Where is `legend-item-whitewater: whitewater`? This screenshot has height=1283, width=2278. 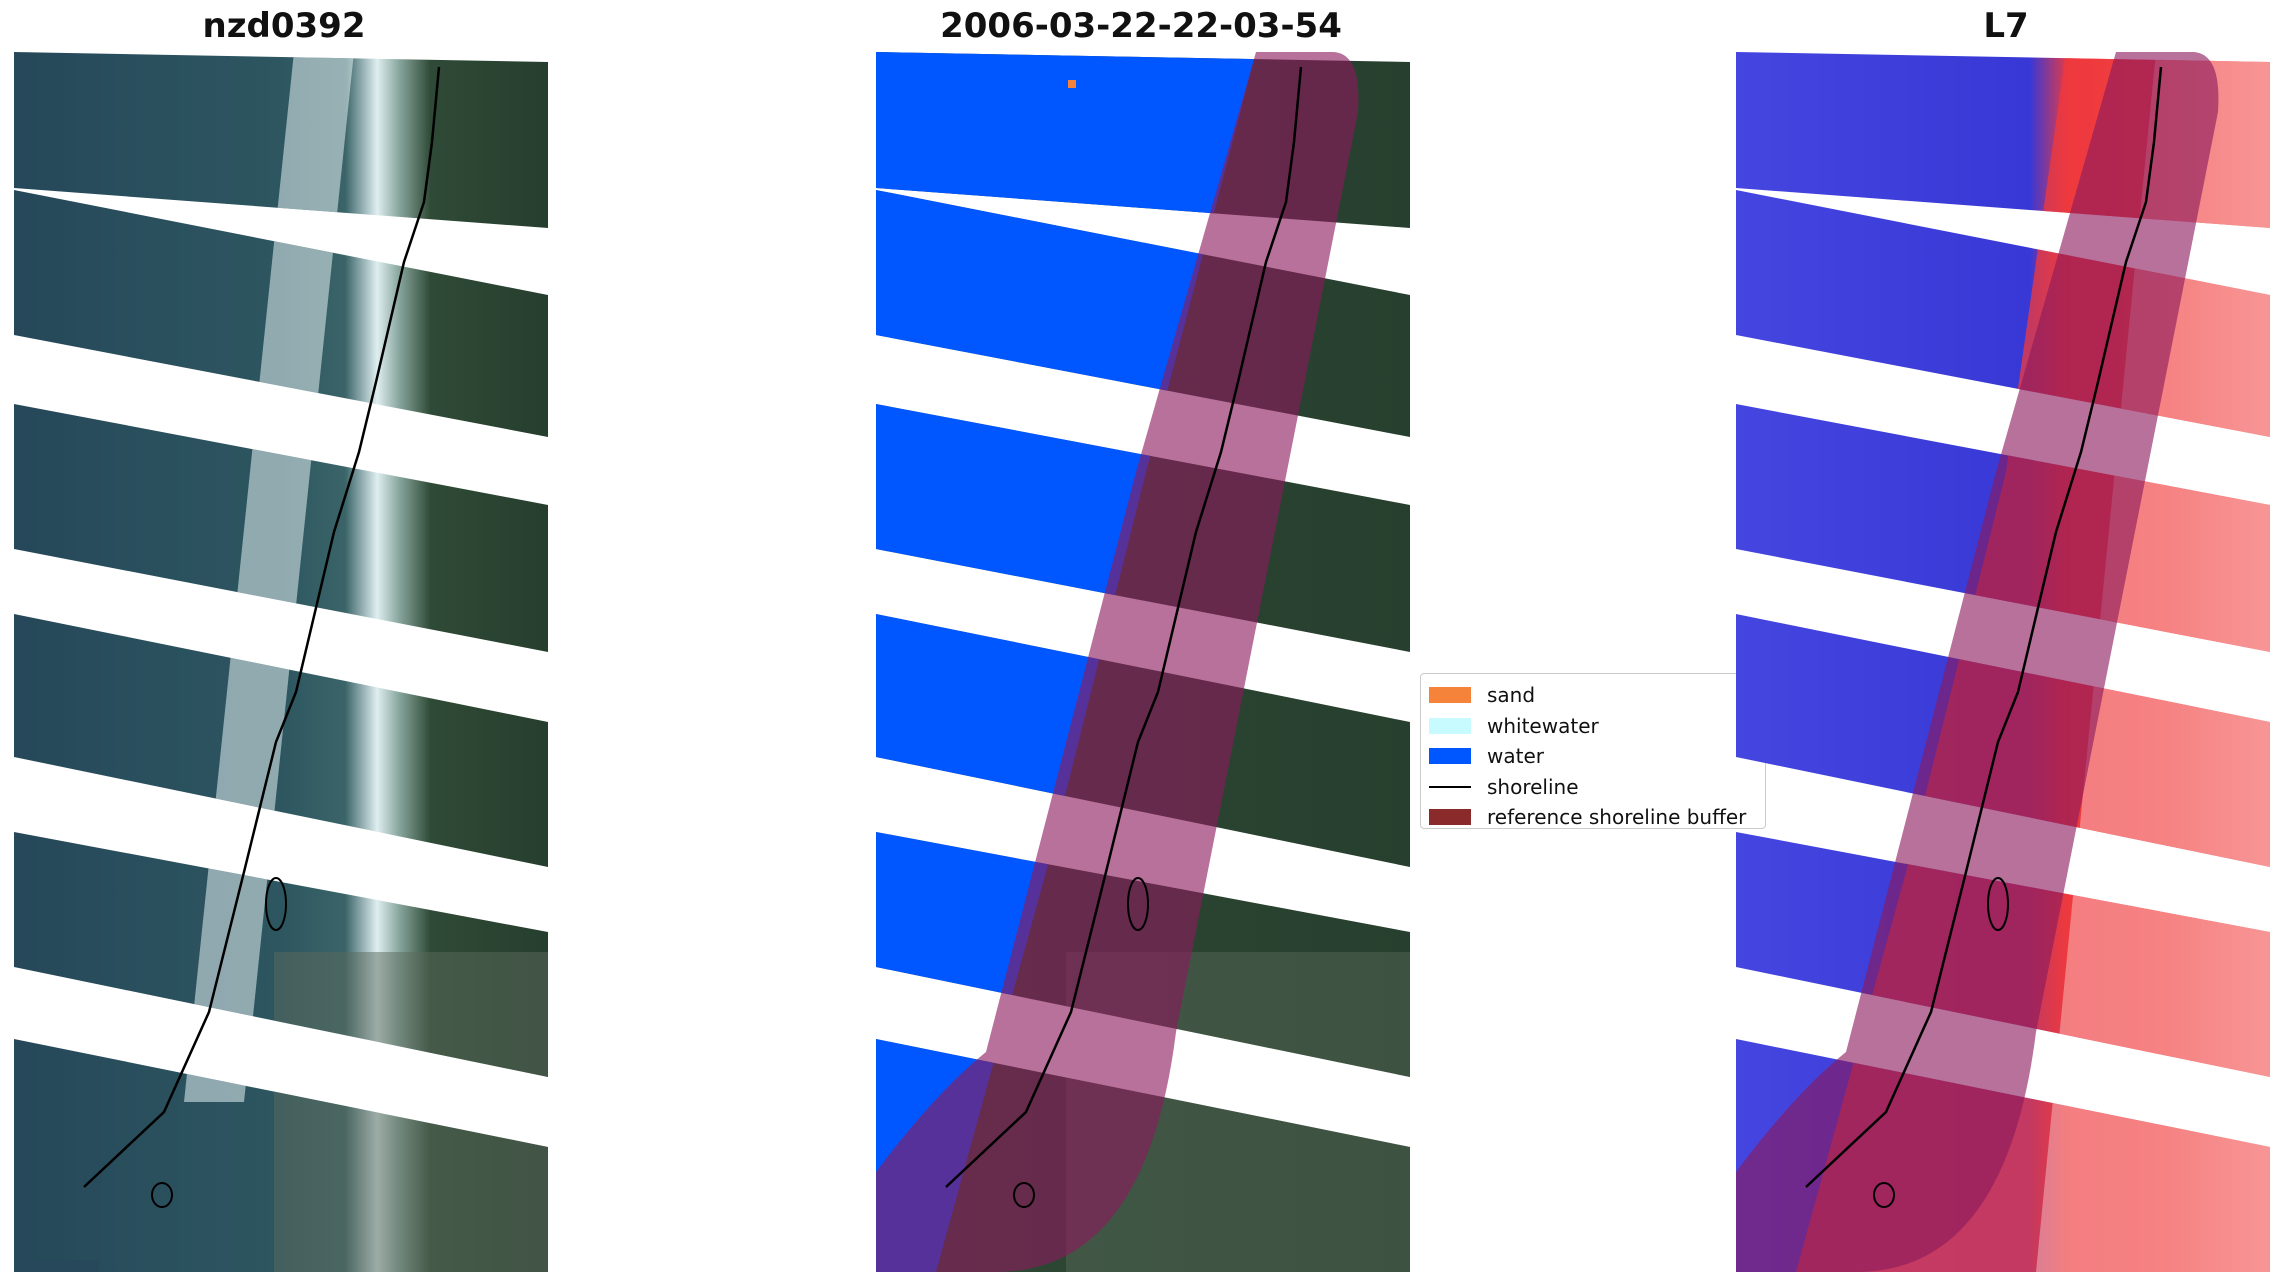
legend-item-whitewater: whitewater is located at coordinates (1593, 726).